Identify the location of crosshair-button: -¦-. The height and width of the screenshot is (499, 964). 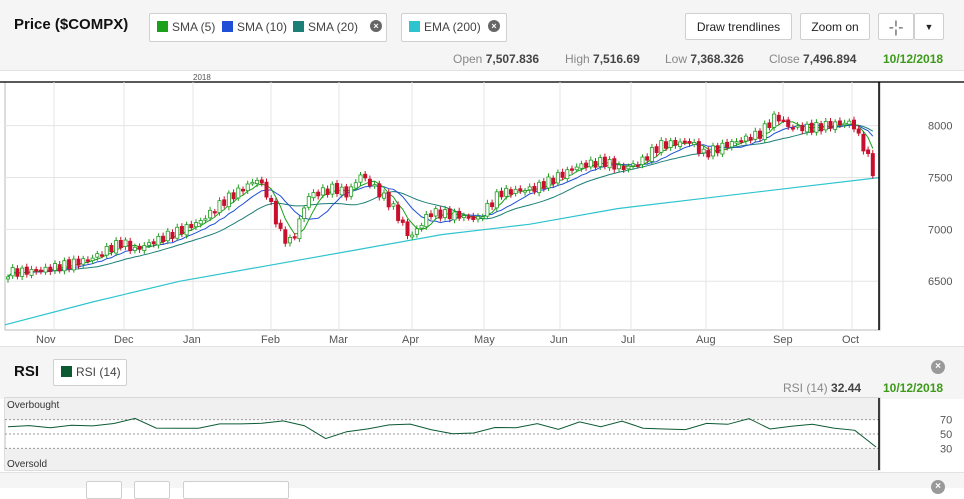
(896, 26).